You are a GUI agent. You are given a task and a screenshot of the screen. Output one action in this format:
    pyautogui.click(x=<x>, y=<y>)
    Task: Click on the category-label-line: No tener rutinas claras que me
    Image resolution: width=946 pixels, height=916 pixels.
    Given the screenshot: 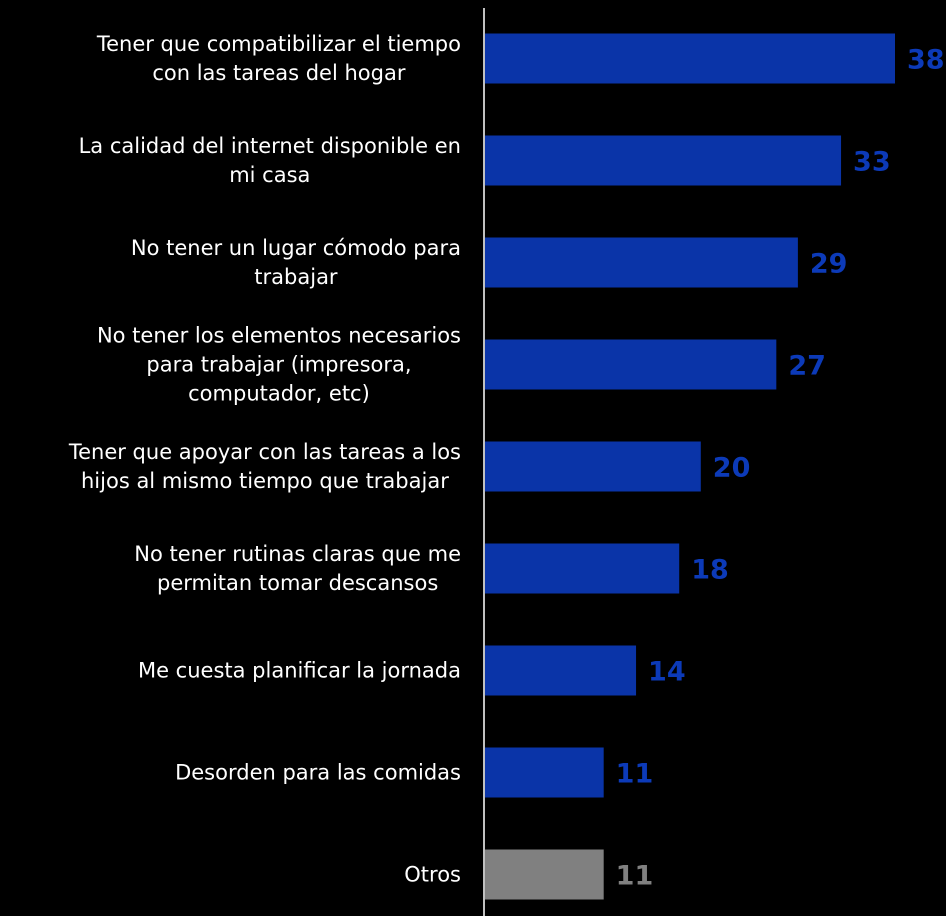 What is the action you would take?
    pyautogui.click(x=297, y=554)
    